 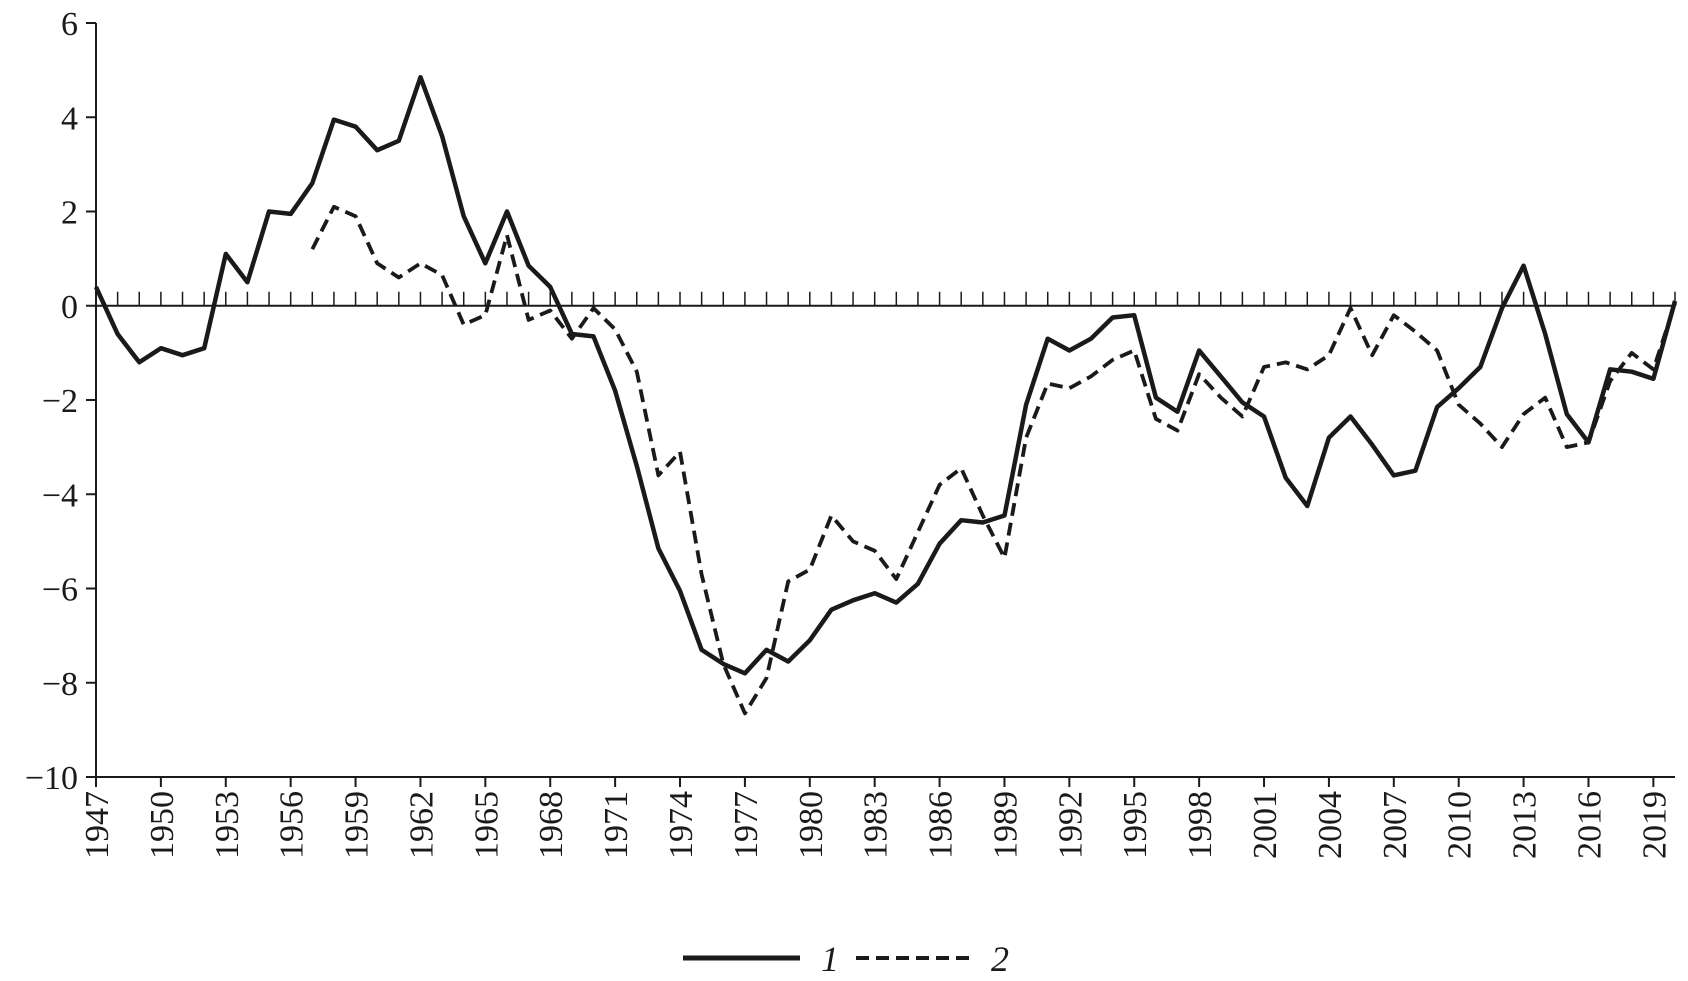 What do you see at coordinates (1200, 825) in the screenshot?
I see `x-tick-label: 1998` at bounding box center [1200, 825].